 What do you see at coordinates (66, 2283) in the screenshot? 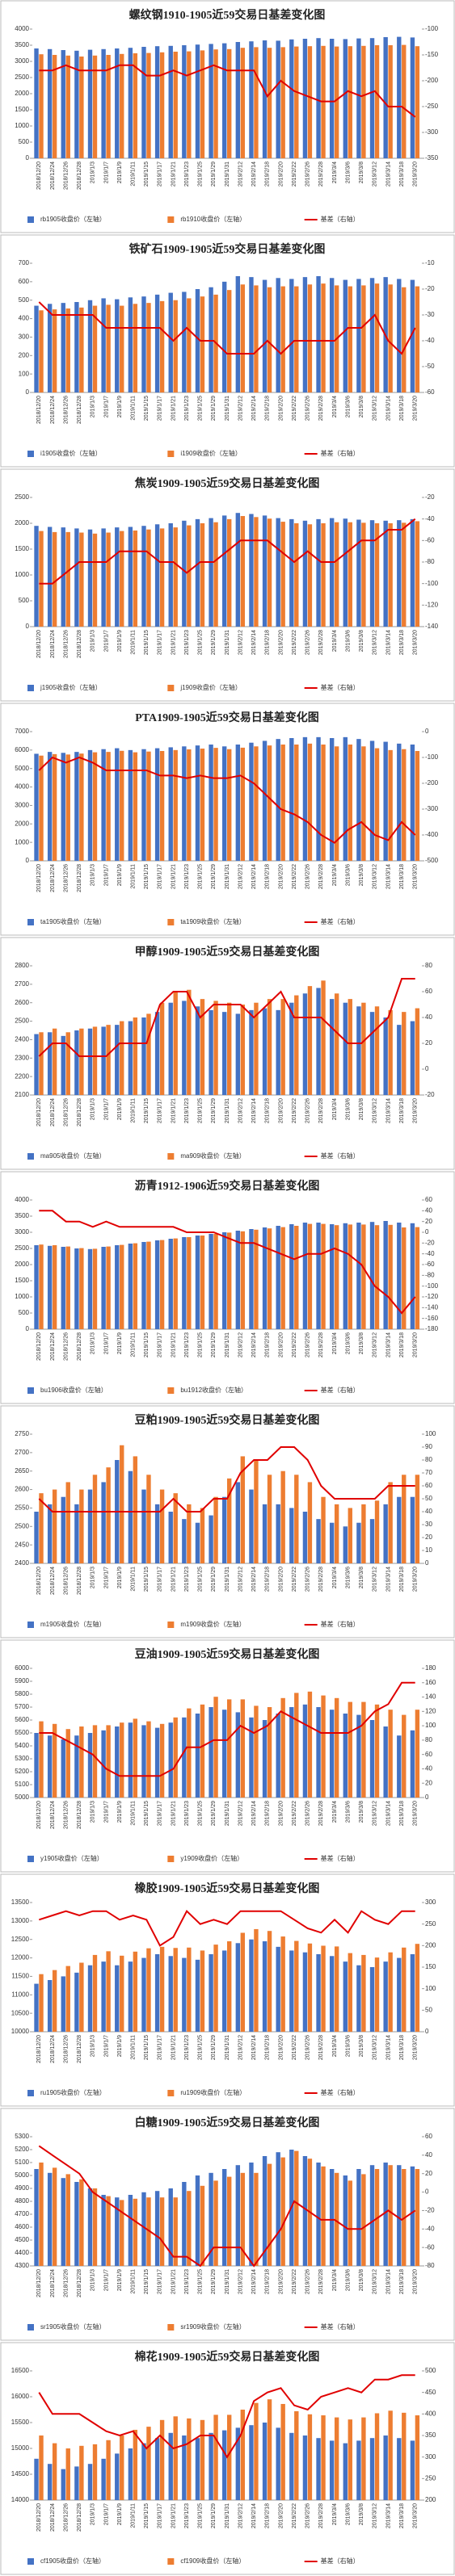
I see `x-tick-label: 2018/12/26` at bounding box center [66, 2283].